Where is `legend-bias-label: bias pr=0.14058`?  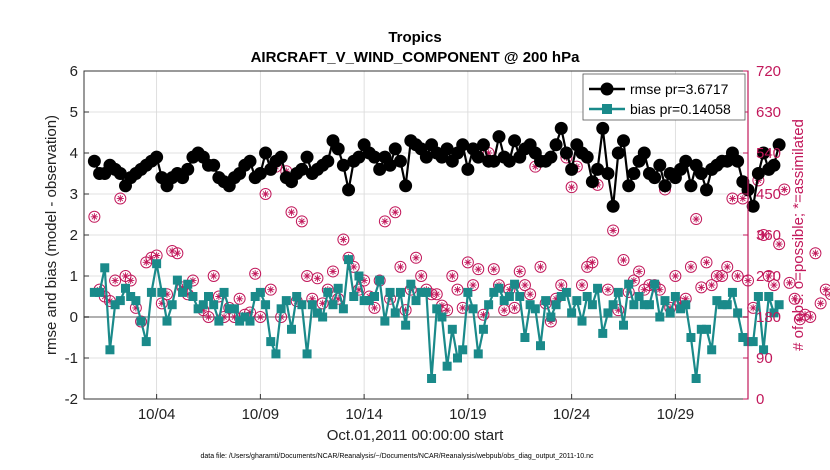 legend-bias-label: bias pr=0.14058 is located at coordinates (680, 109).